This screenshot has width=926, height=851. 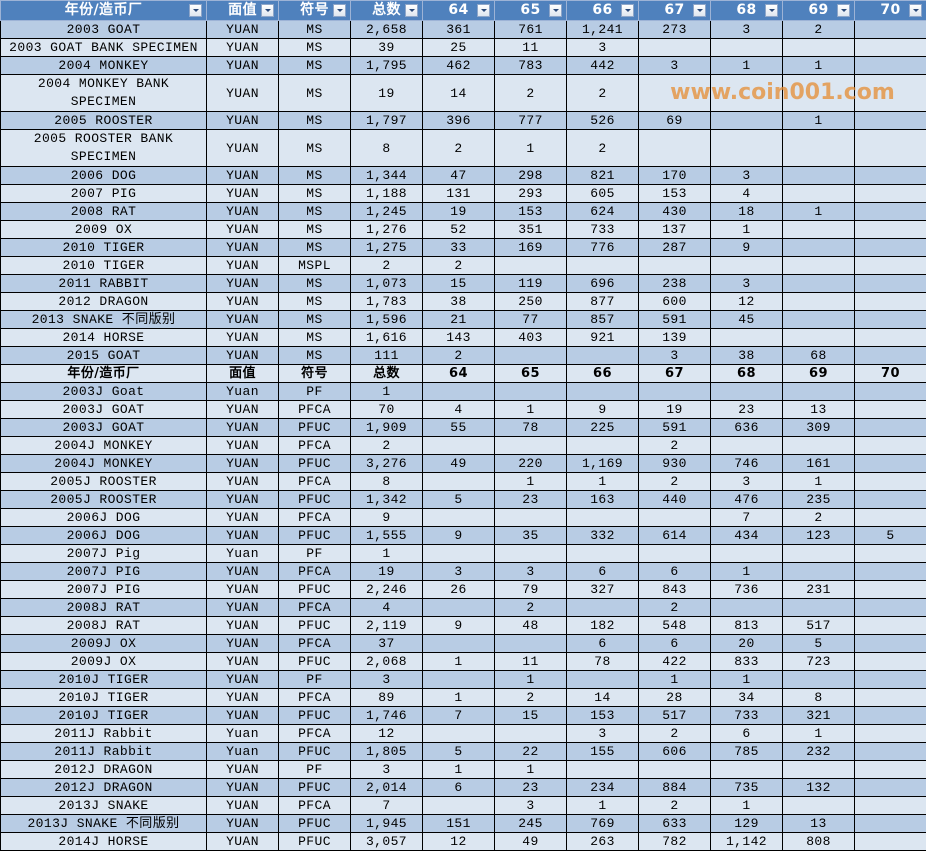 I want to click on cell-g65: 293, so click(x=531, y=194).